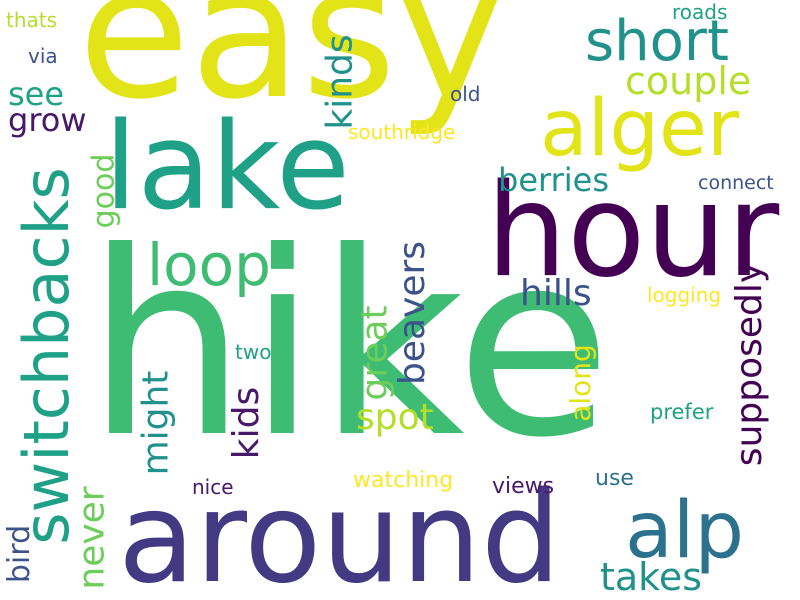 Image resolution: width=800 pixels, height=600 pixels. Describe the element at coordinates (736, 183) in the screenshot. I see `word-connect: connect` at that location.